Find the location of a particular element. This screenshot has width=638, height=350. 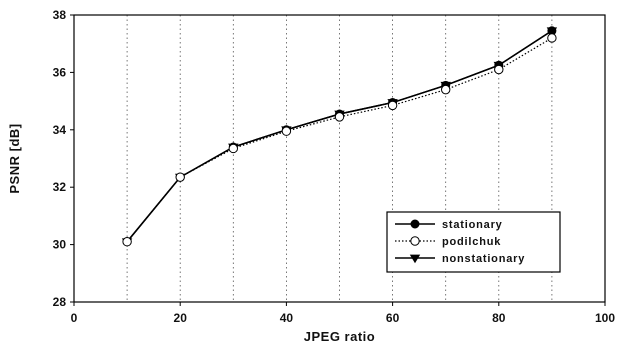

x-tick-label: 80 is located at coordinates (499, 318).